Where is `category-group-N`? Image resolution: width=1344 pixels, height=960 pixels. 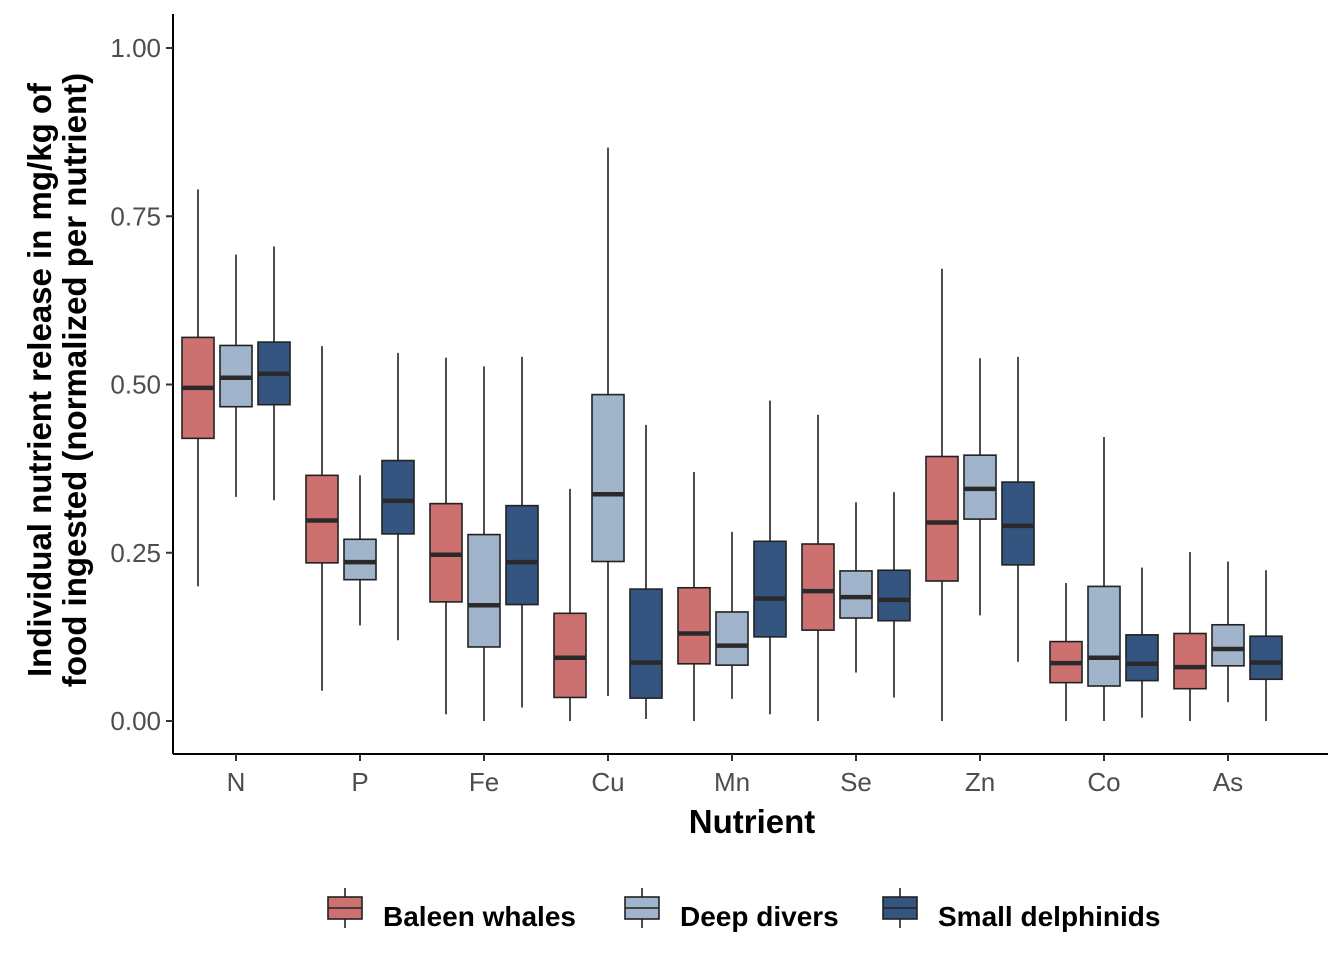 category-group-N is located at coordinates (236, 388).